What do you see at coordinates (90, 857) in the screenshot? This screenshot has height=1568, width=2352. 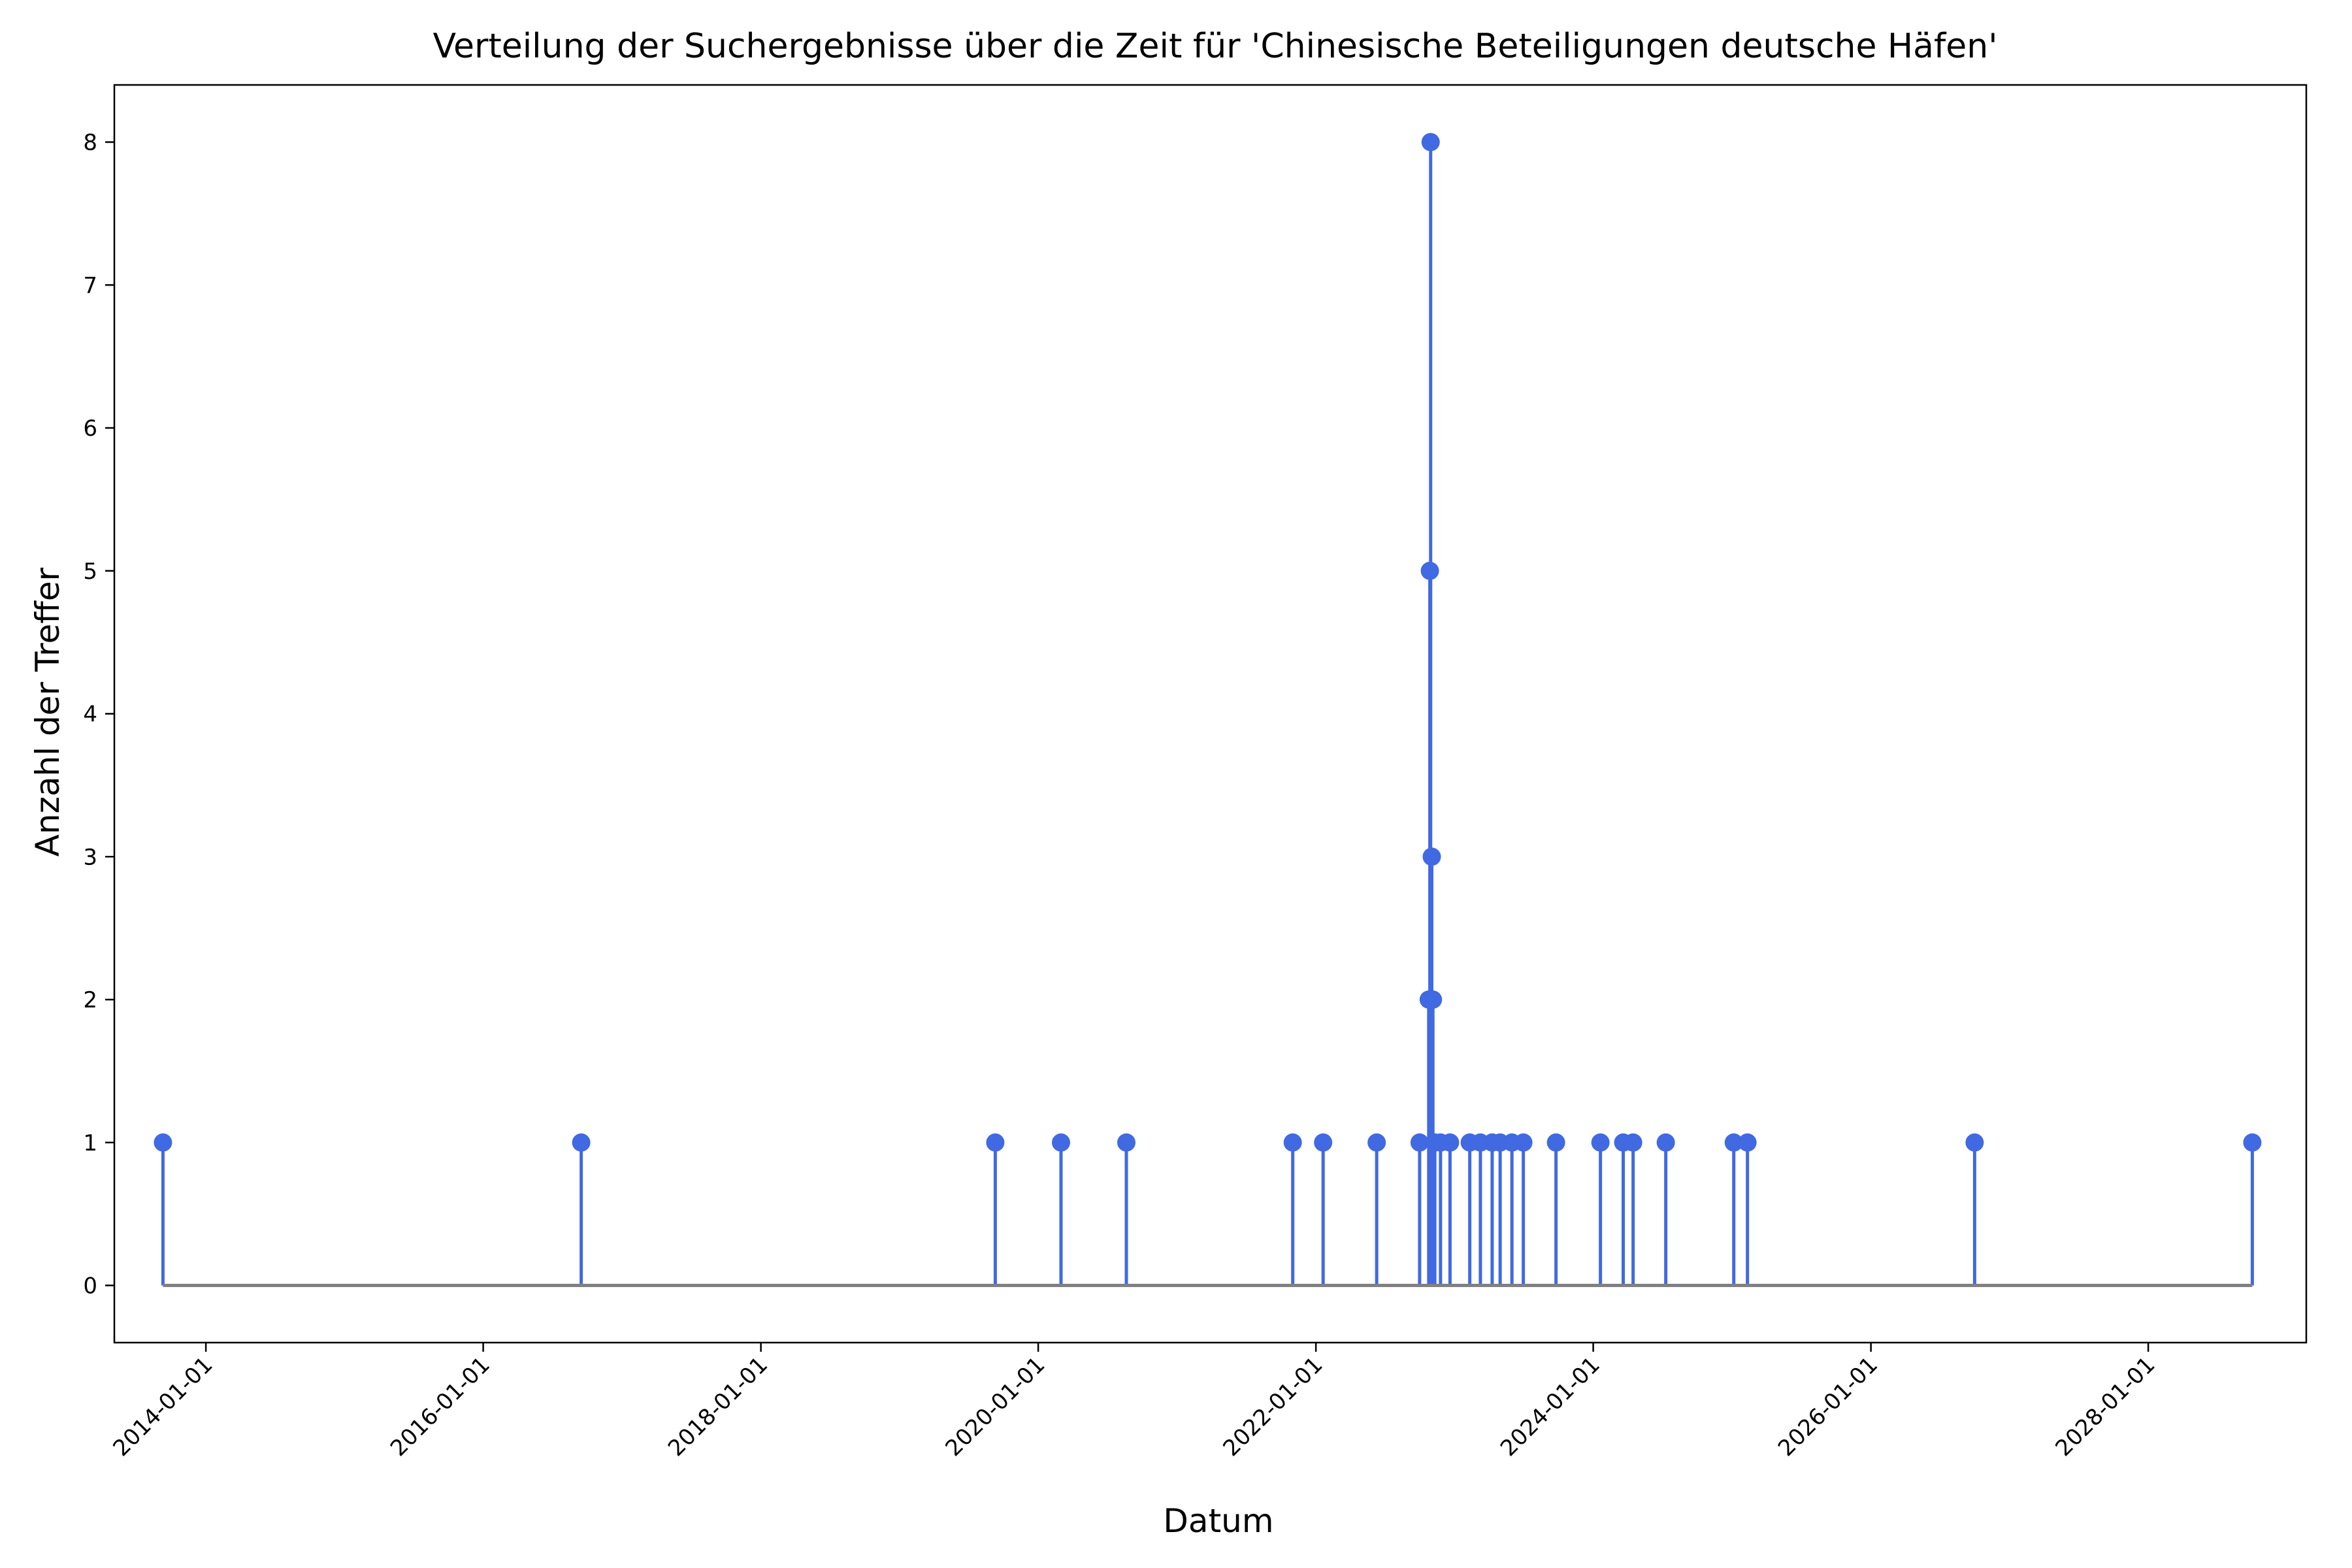 I see `y-tick-label: 3` at bounding box center [90, 857].